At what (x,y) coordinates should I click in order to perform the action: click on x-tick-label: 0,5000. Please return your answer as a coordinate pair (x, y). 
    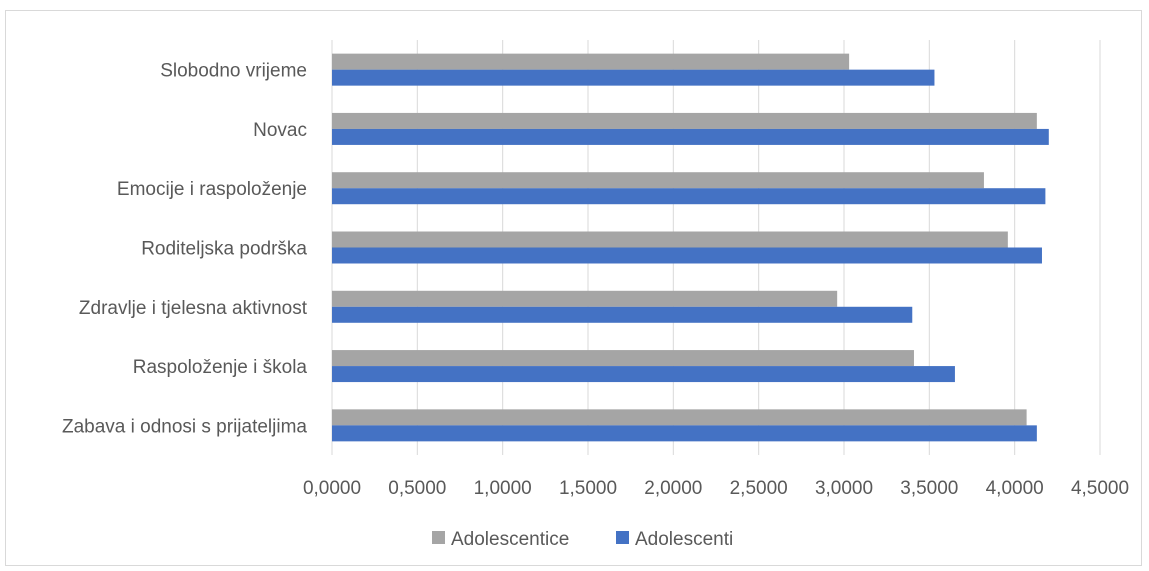
    Looking at the image, I should click on (417, 488).